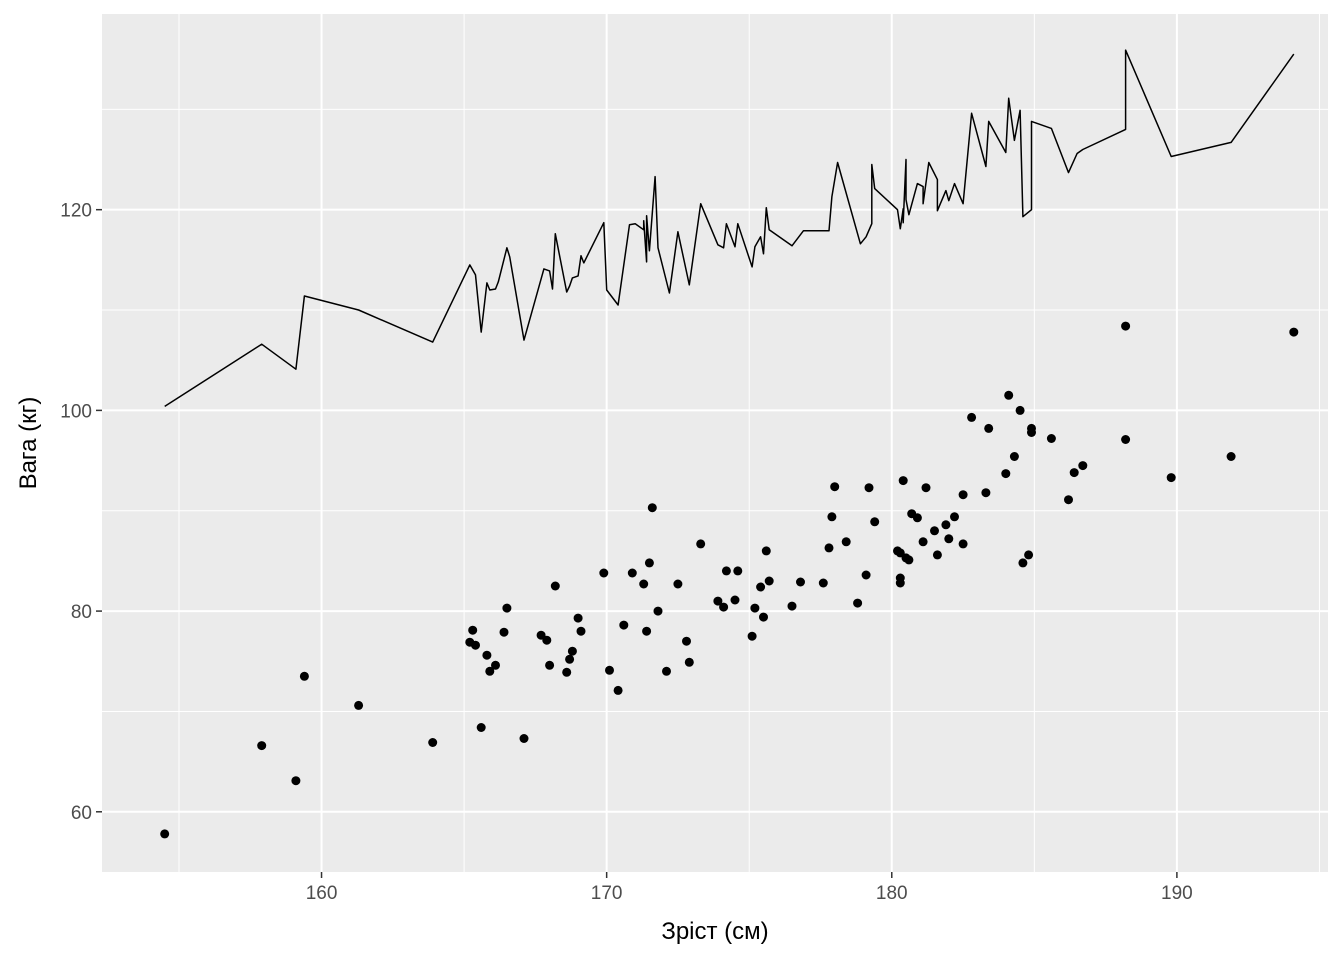 Image resolution: width=1344 pixels, height=960 pixels. What do you see at coordinates (81, 512) in the screenshot?
I see `y-axis-ticks: 60 80 100 120` at bounding box center [81, 512].